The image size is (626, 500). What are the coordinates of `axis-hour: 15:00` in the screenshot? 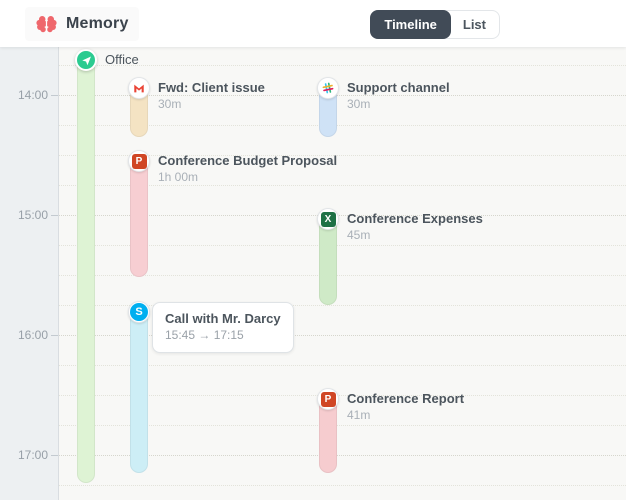 It's located at (38, 215).